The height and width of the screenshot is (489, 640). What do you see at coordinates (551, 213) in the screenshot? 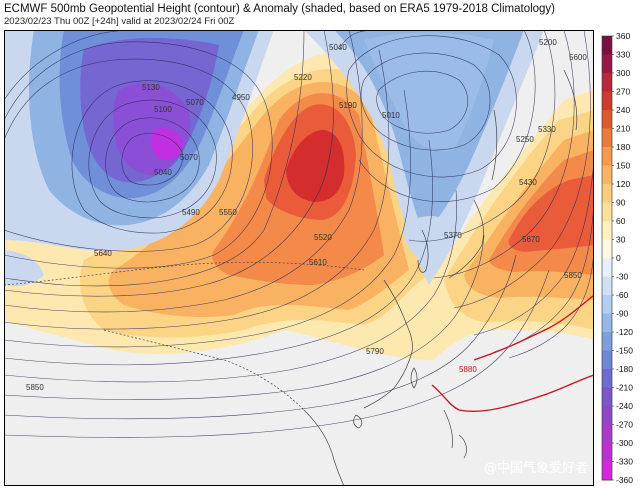
I see `shade-red-1-east` at bounding box center [551, 213].